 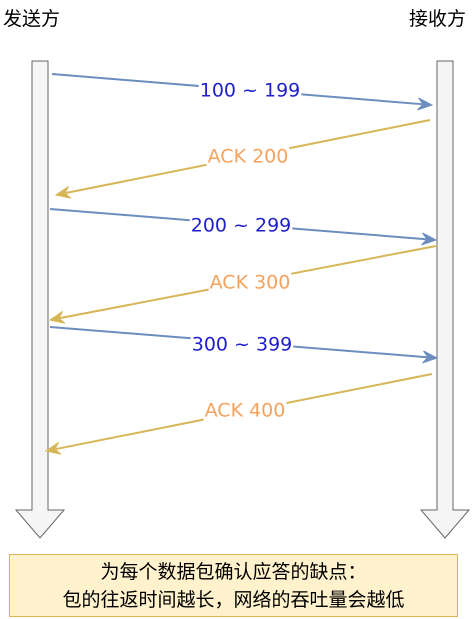 I want to click on ack-message-3: ACK 400, so click(x=238, y=414).